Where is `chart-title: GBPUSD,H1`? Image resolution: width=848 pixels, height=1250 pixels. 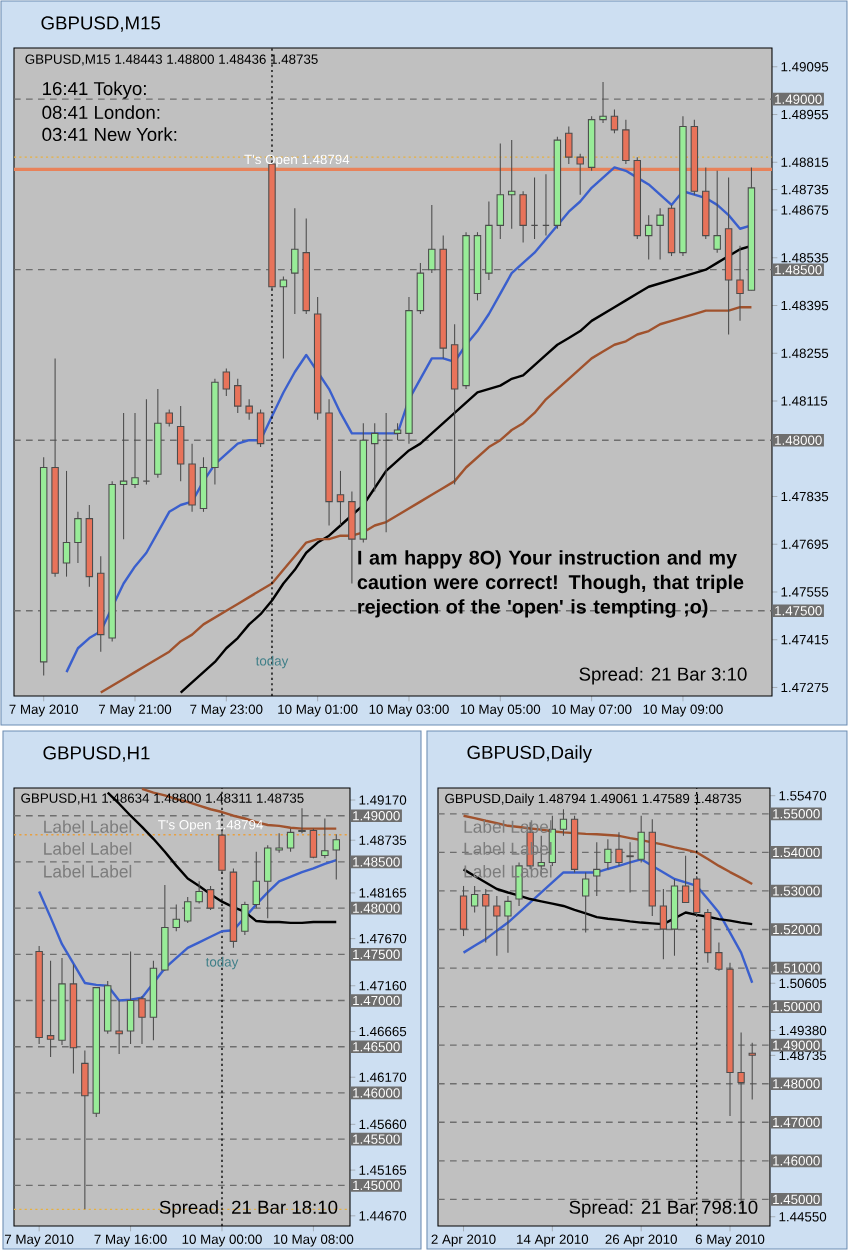
chart-title: GBPUSD,H1 is located at coordinates (96, 754).